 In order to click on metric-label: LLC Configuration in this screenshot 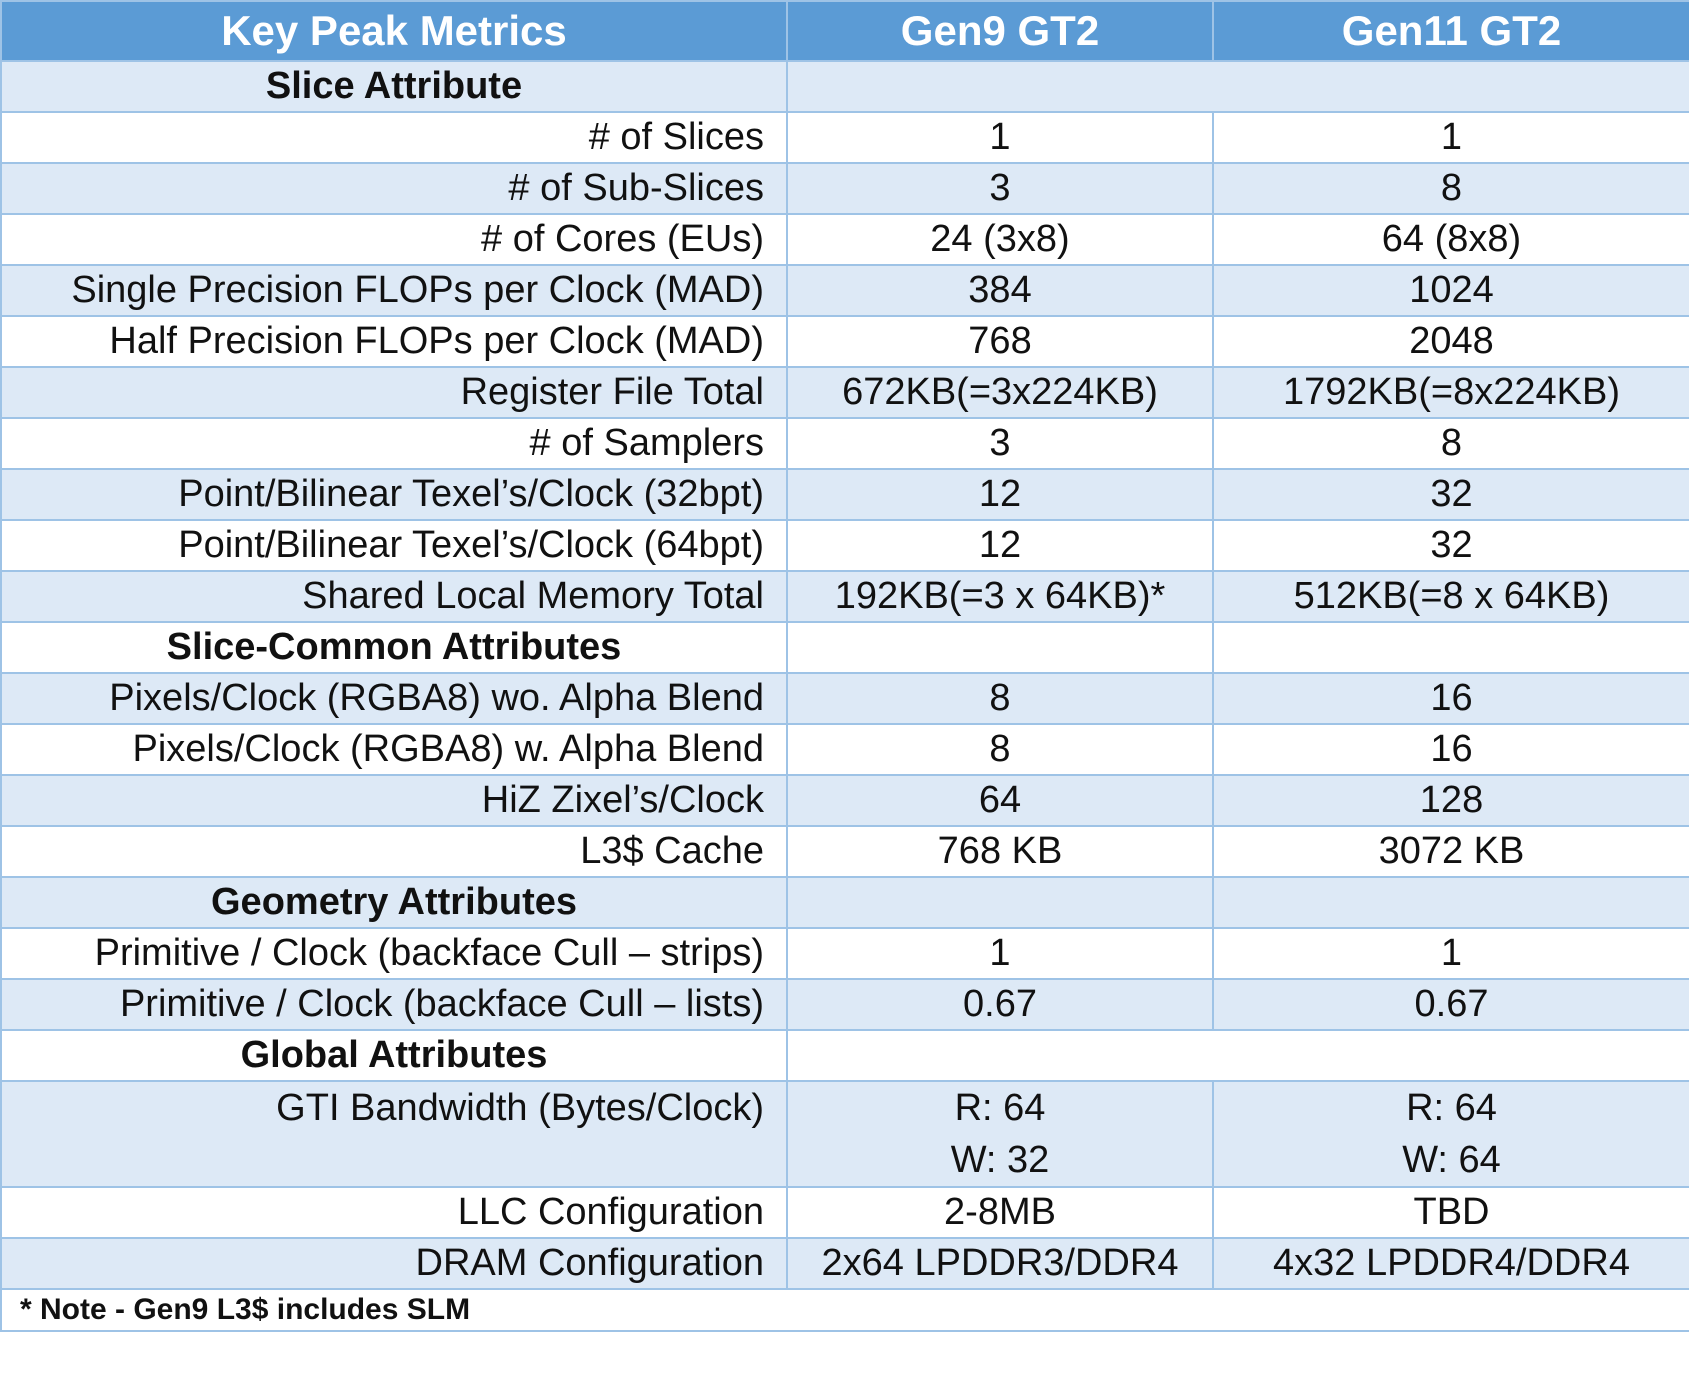, I will do `click(394, 1212)`.